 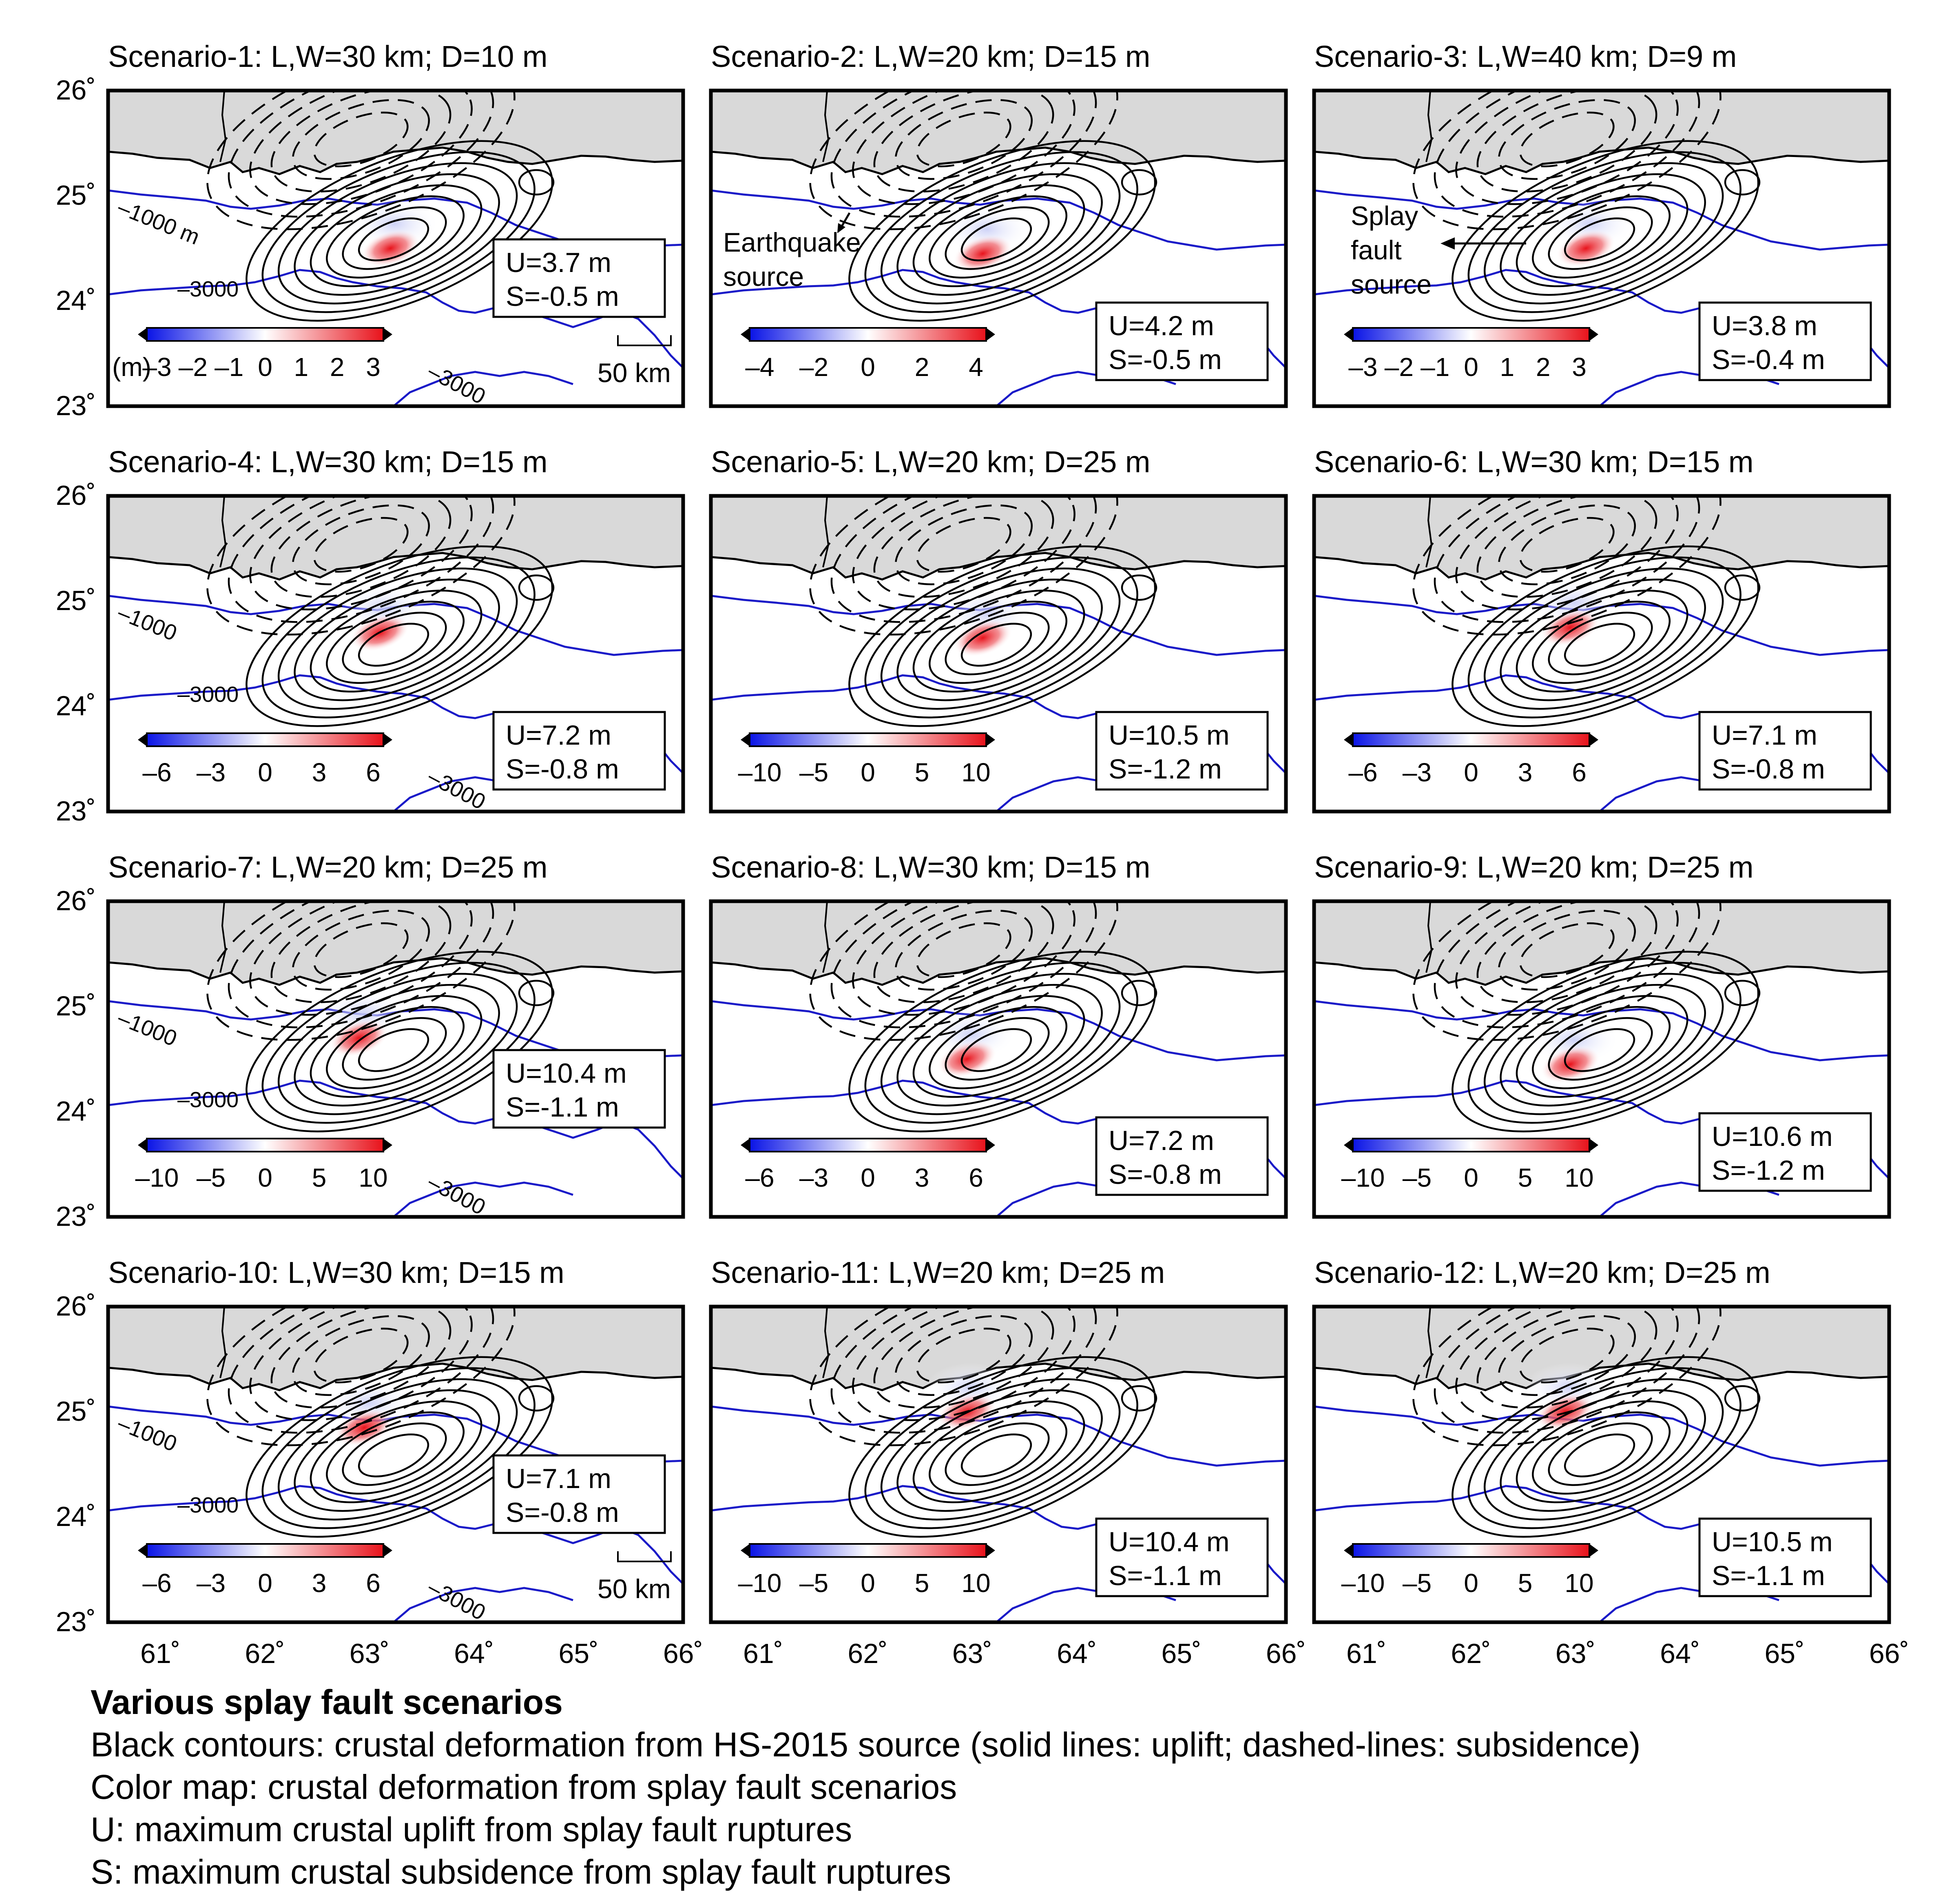 What do you see at coordinates (763, 276) in the screenshot?
I see `source-label: source` at bounding box center [763, 276].